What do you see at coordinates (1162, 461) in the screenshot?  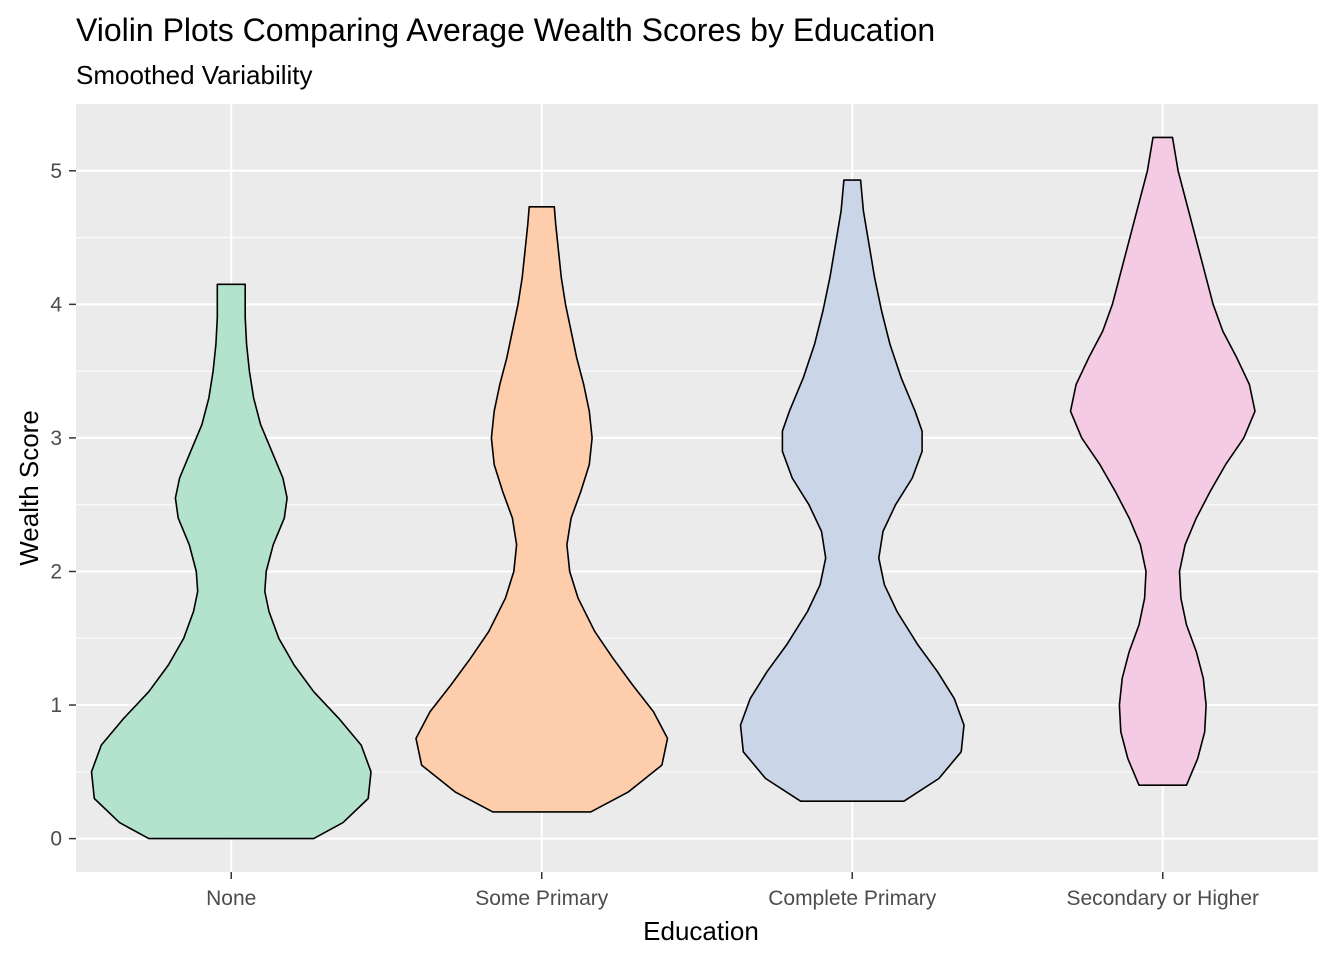 I see `violin-secondary-or-higher` at bounding box center [1162, 461].